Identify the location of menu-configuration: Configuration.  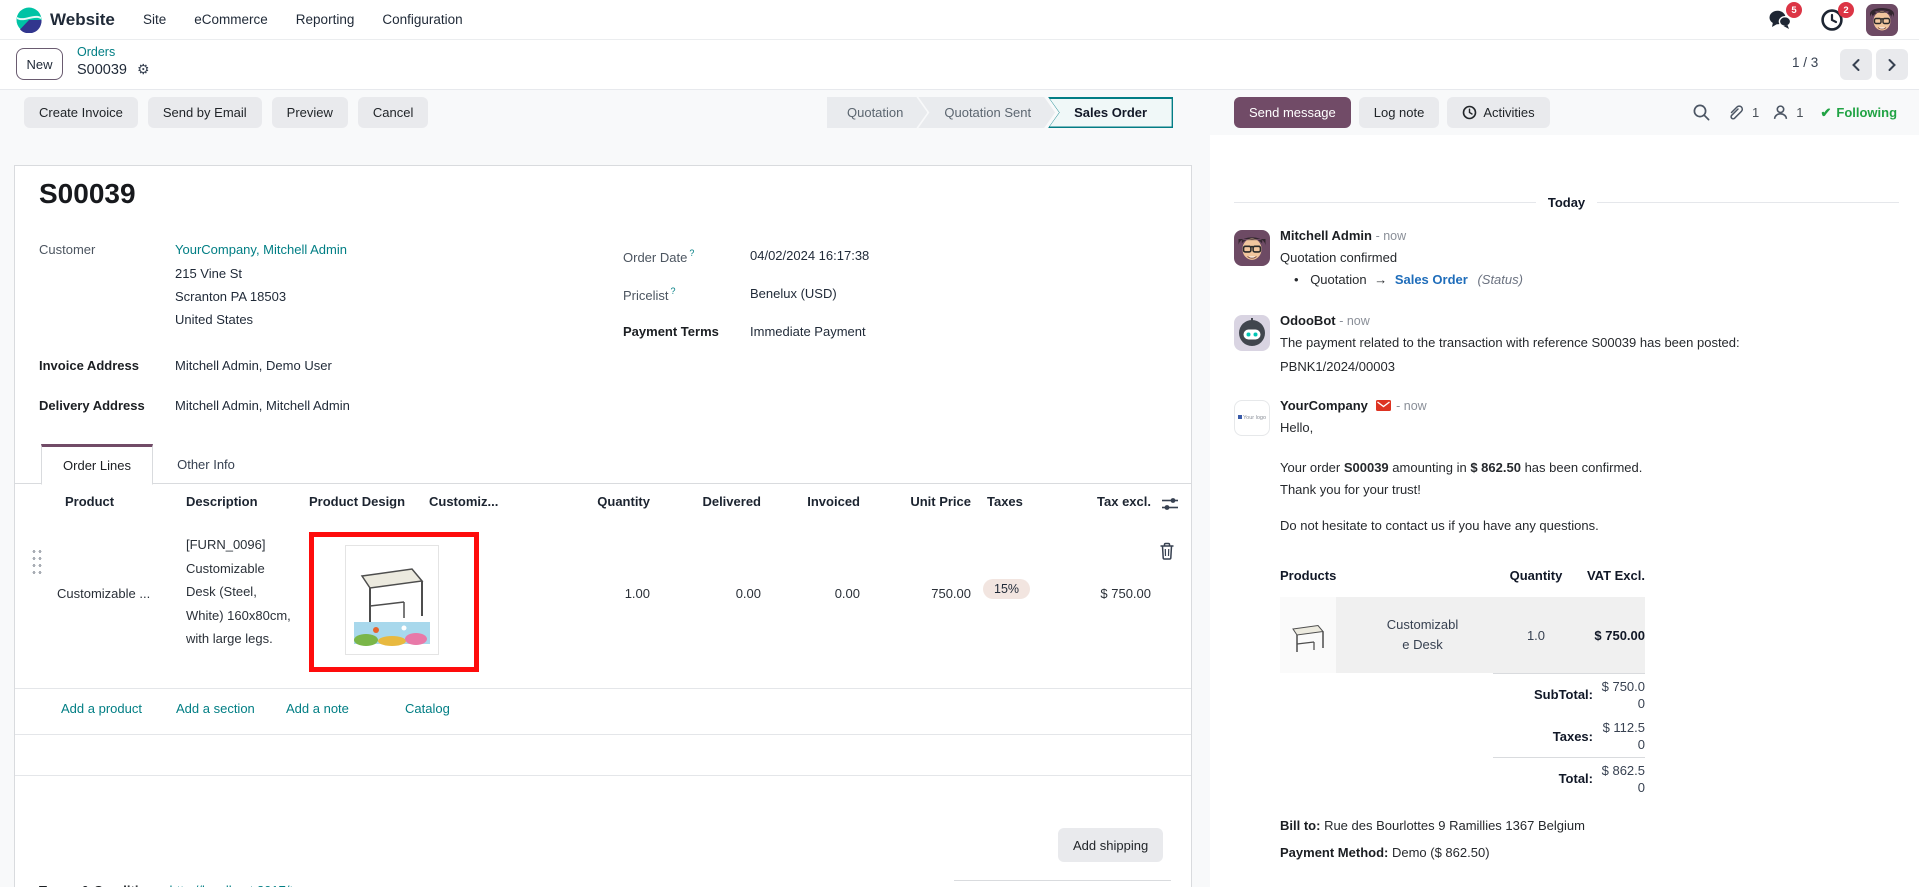
(422, 19).